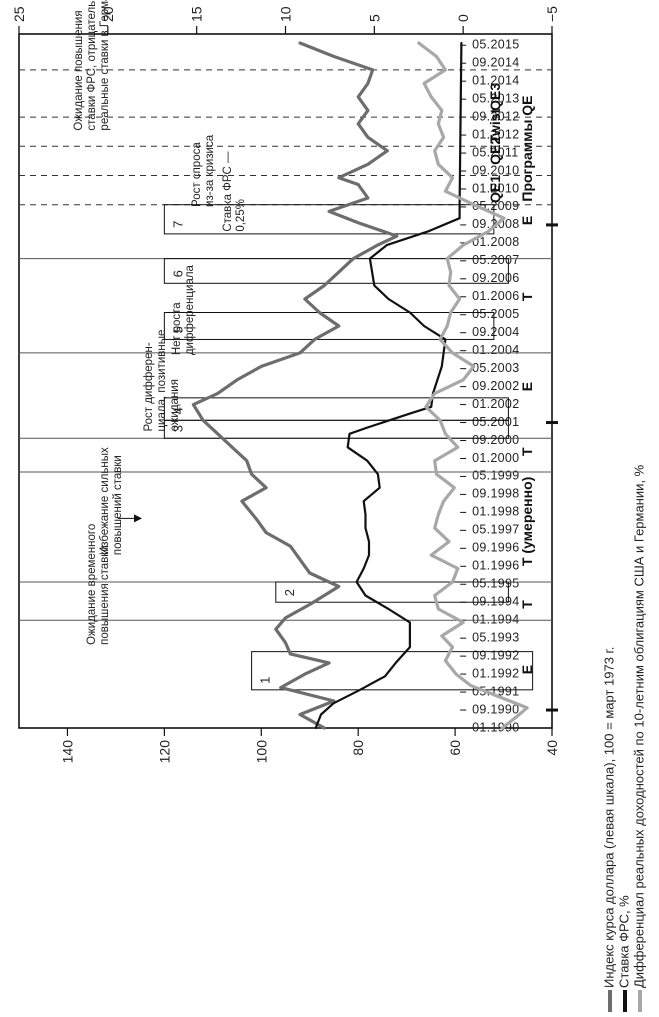 Image resolution: width=659 pixels, height=1017 pixels. What do you see at coordinates (495, 332) in the screenshot?
I see `x-axis-tick-label: 09.2004` at bounding box center [495, 332].